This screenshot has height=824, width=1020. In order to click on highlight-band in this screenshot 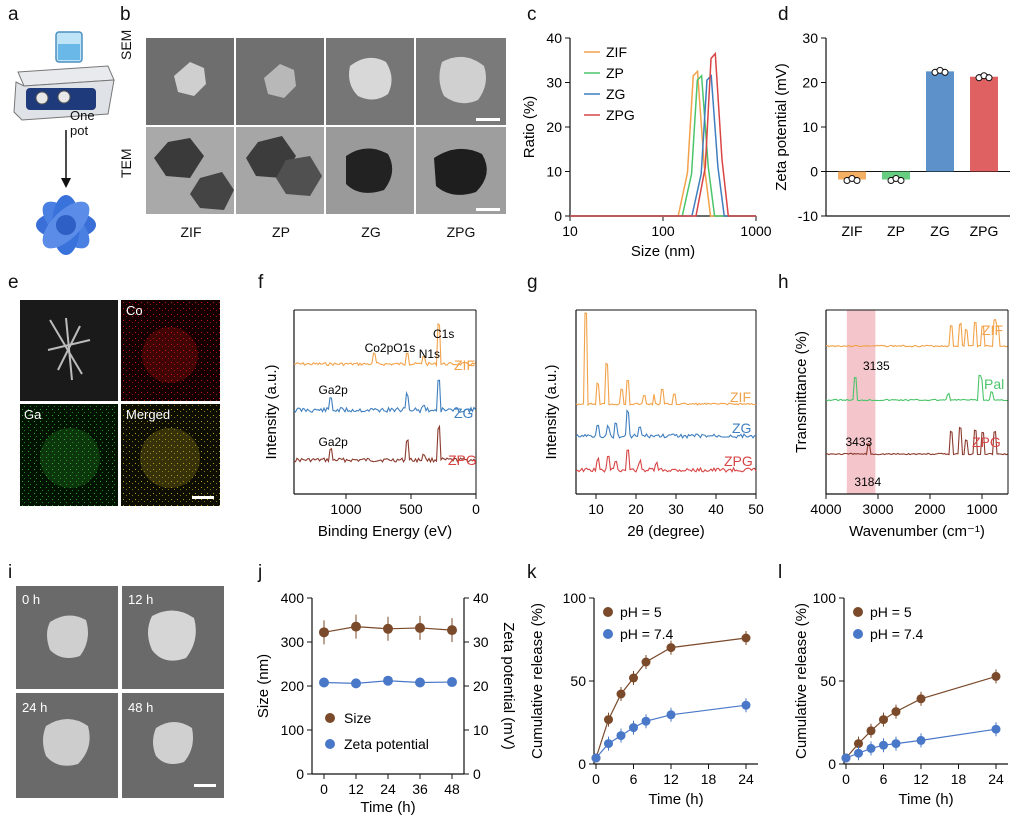, I will do `click(861, 402)`.